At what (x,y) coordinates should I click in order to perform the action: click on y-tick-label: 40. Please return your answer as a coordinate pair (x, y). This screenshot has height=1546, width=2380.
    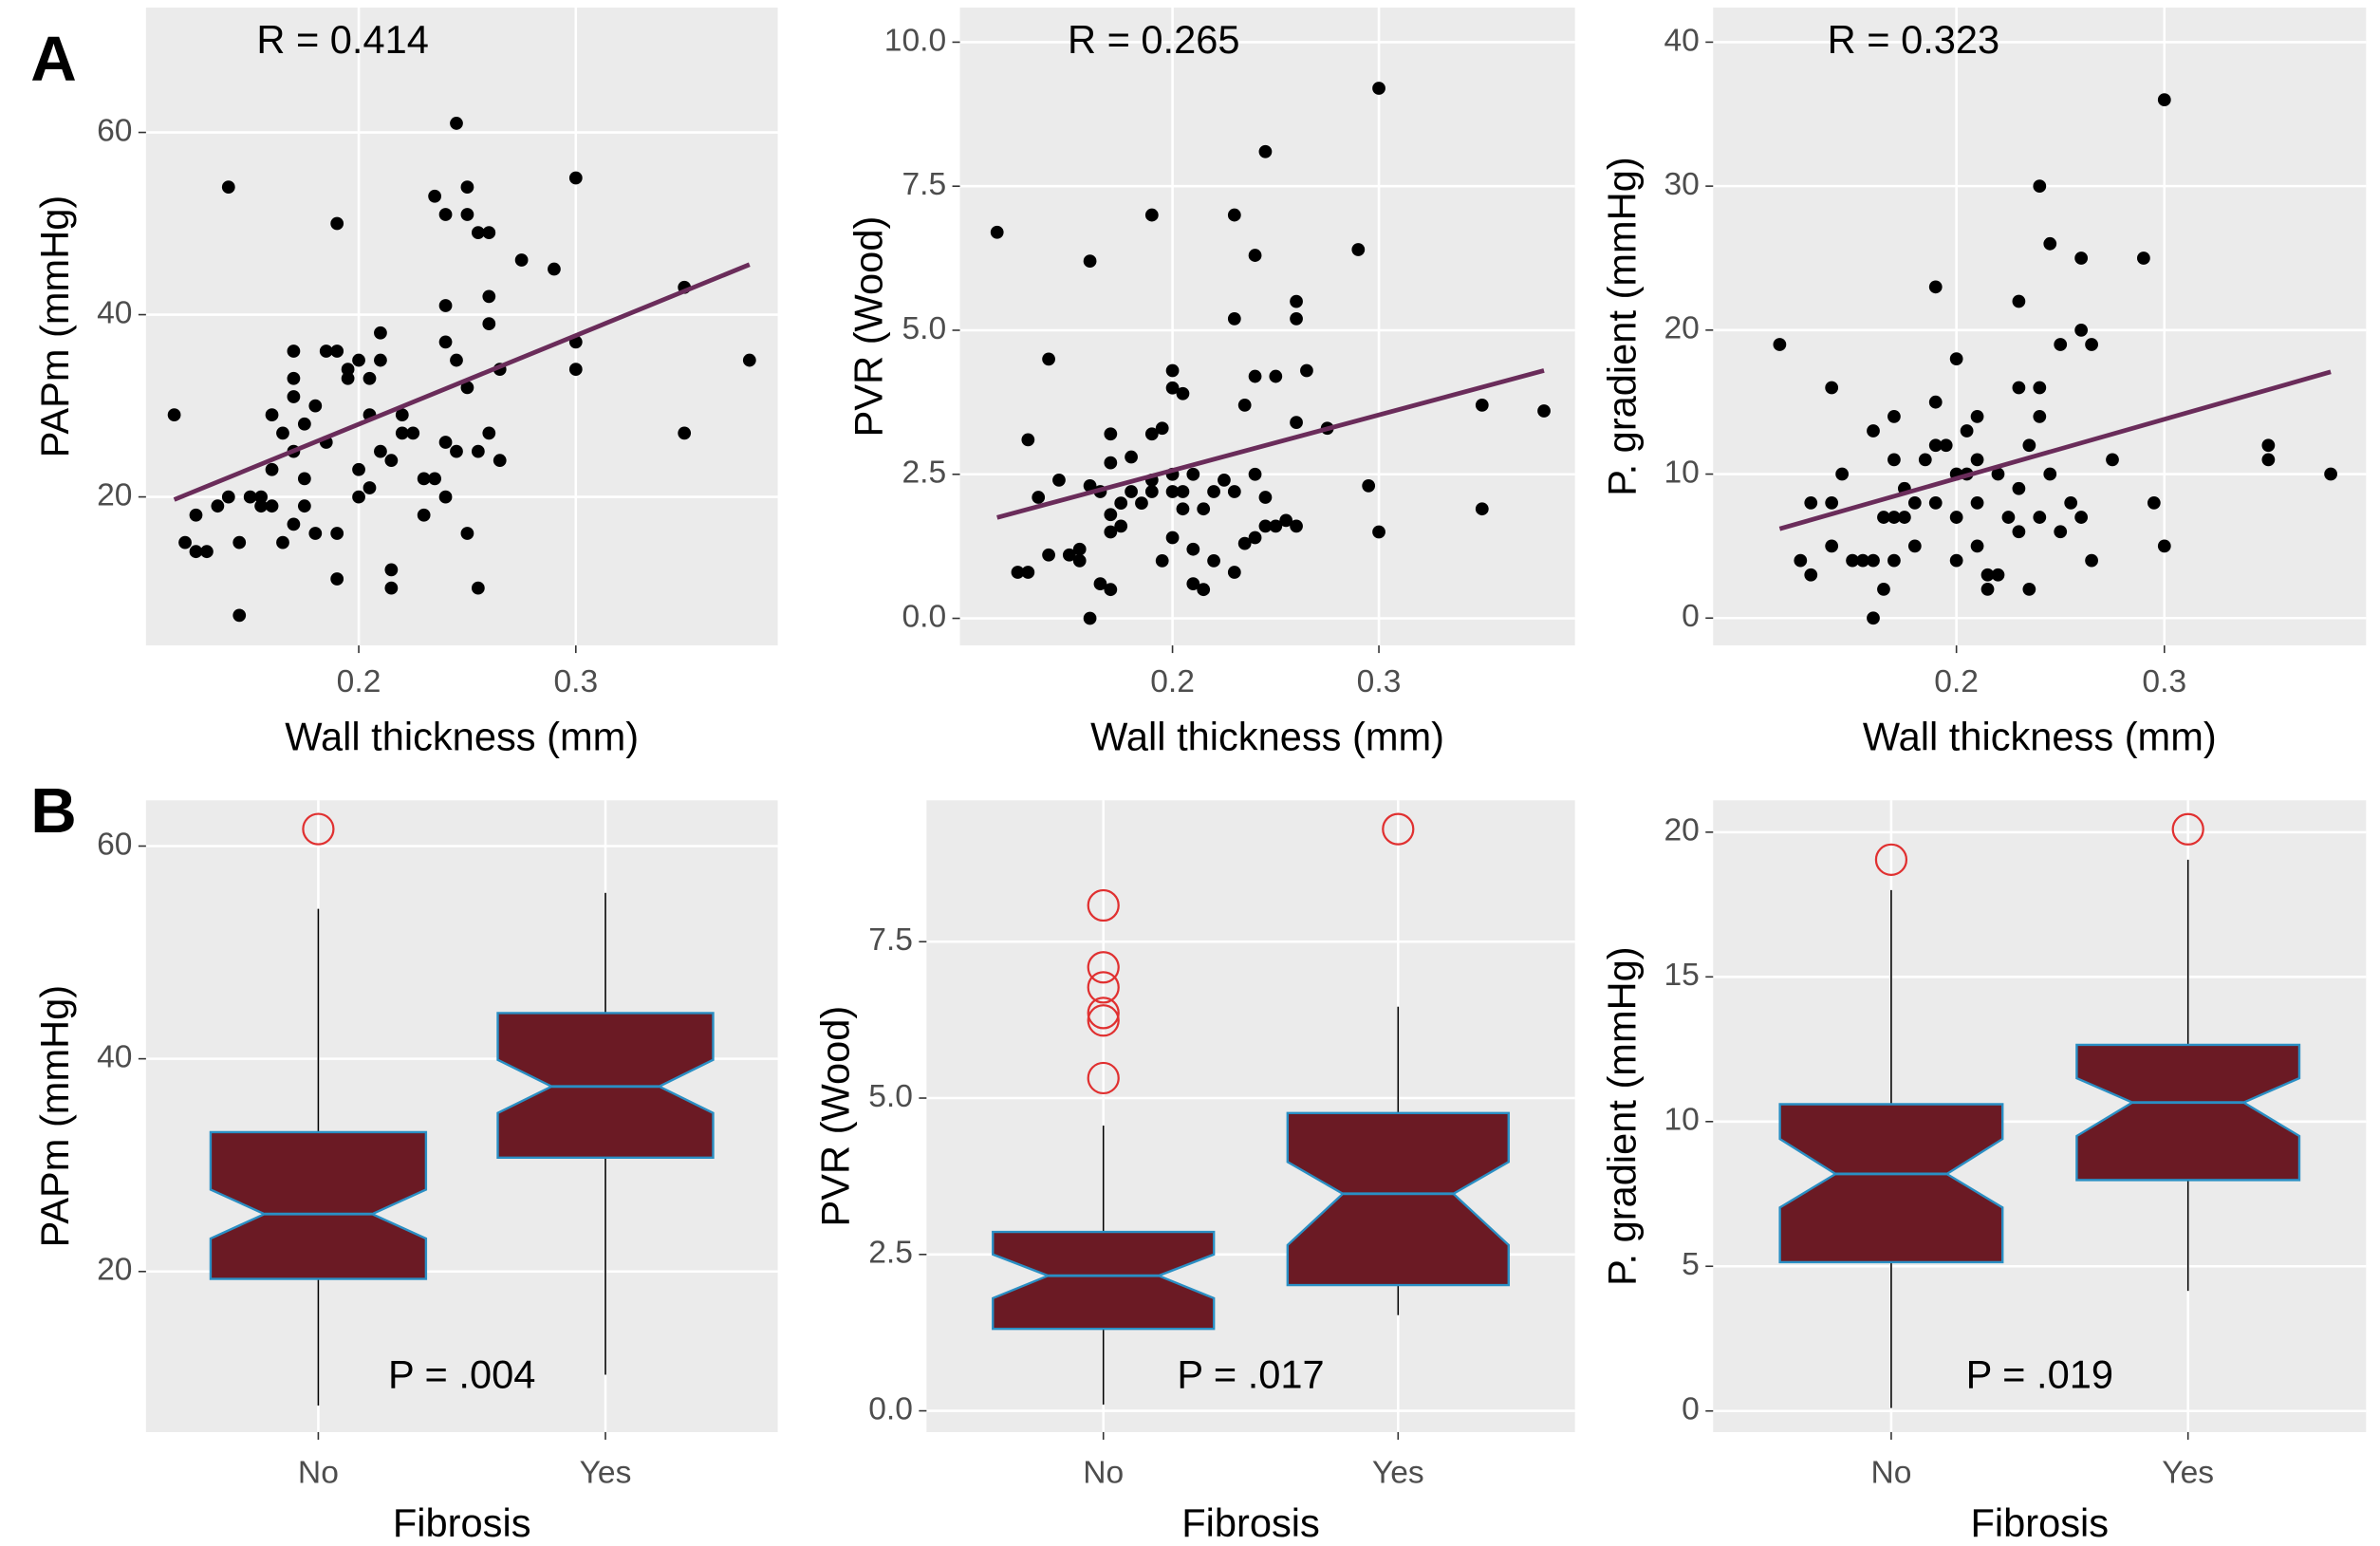
    Looking at the image, I should click on (114, 1057).